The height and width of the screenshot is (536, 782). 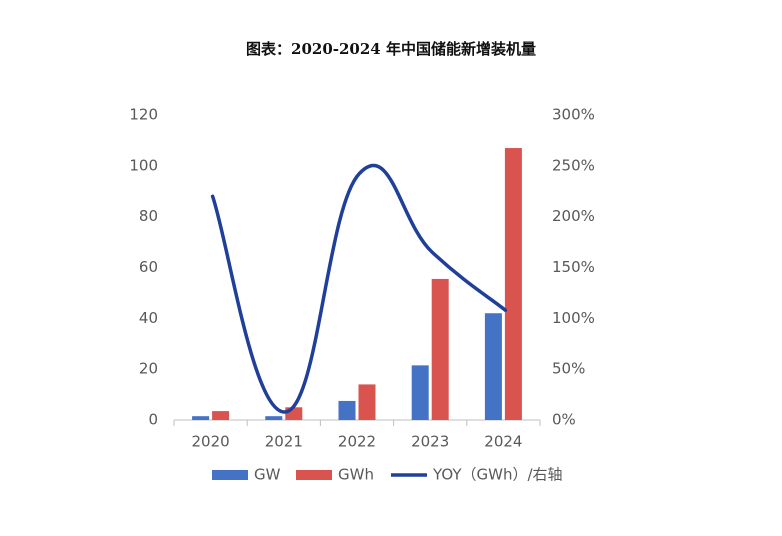 What do you see at coordinates (148, 267) in the screenshot?
I see `y-left-tick-label: 60` at bounding box center [148, 267].